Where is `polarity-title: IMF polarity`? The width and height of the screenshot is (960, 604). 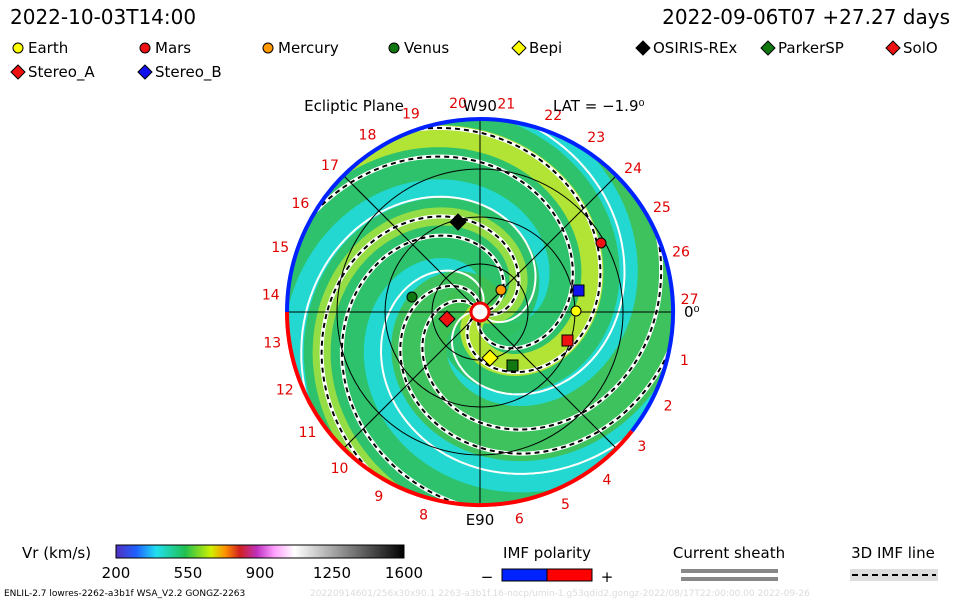 polarity-title: IMF polarity is located at coordinates (547, 553).